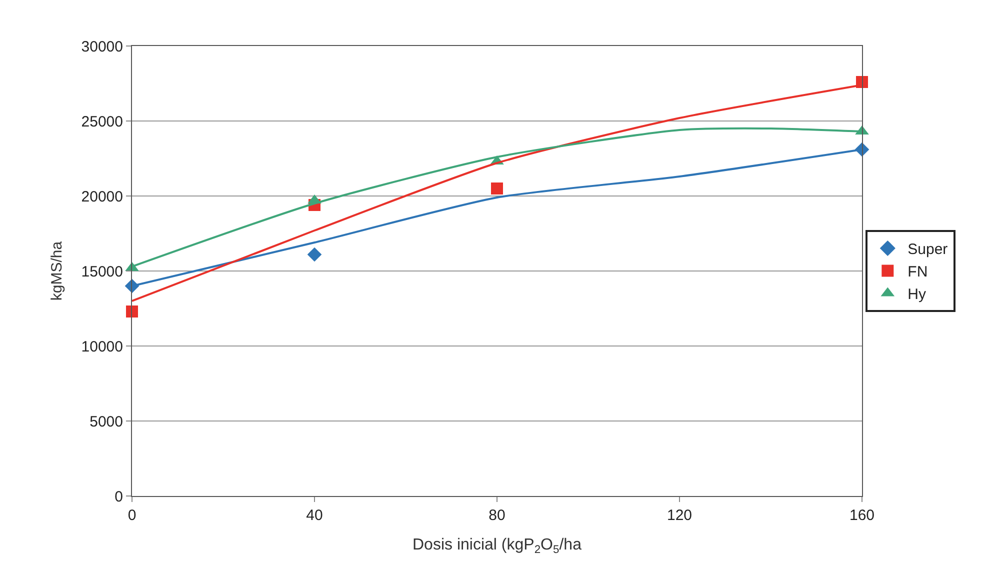 The image size is (984, 581). What do you see at coordinates (102, 347) in the screenshot?
I see `y-tick-label: 10000` at bounding box center [102, 347].